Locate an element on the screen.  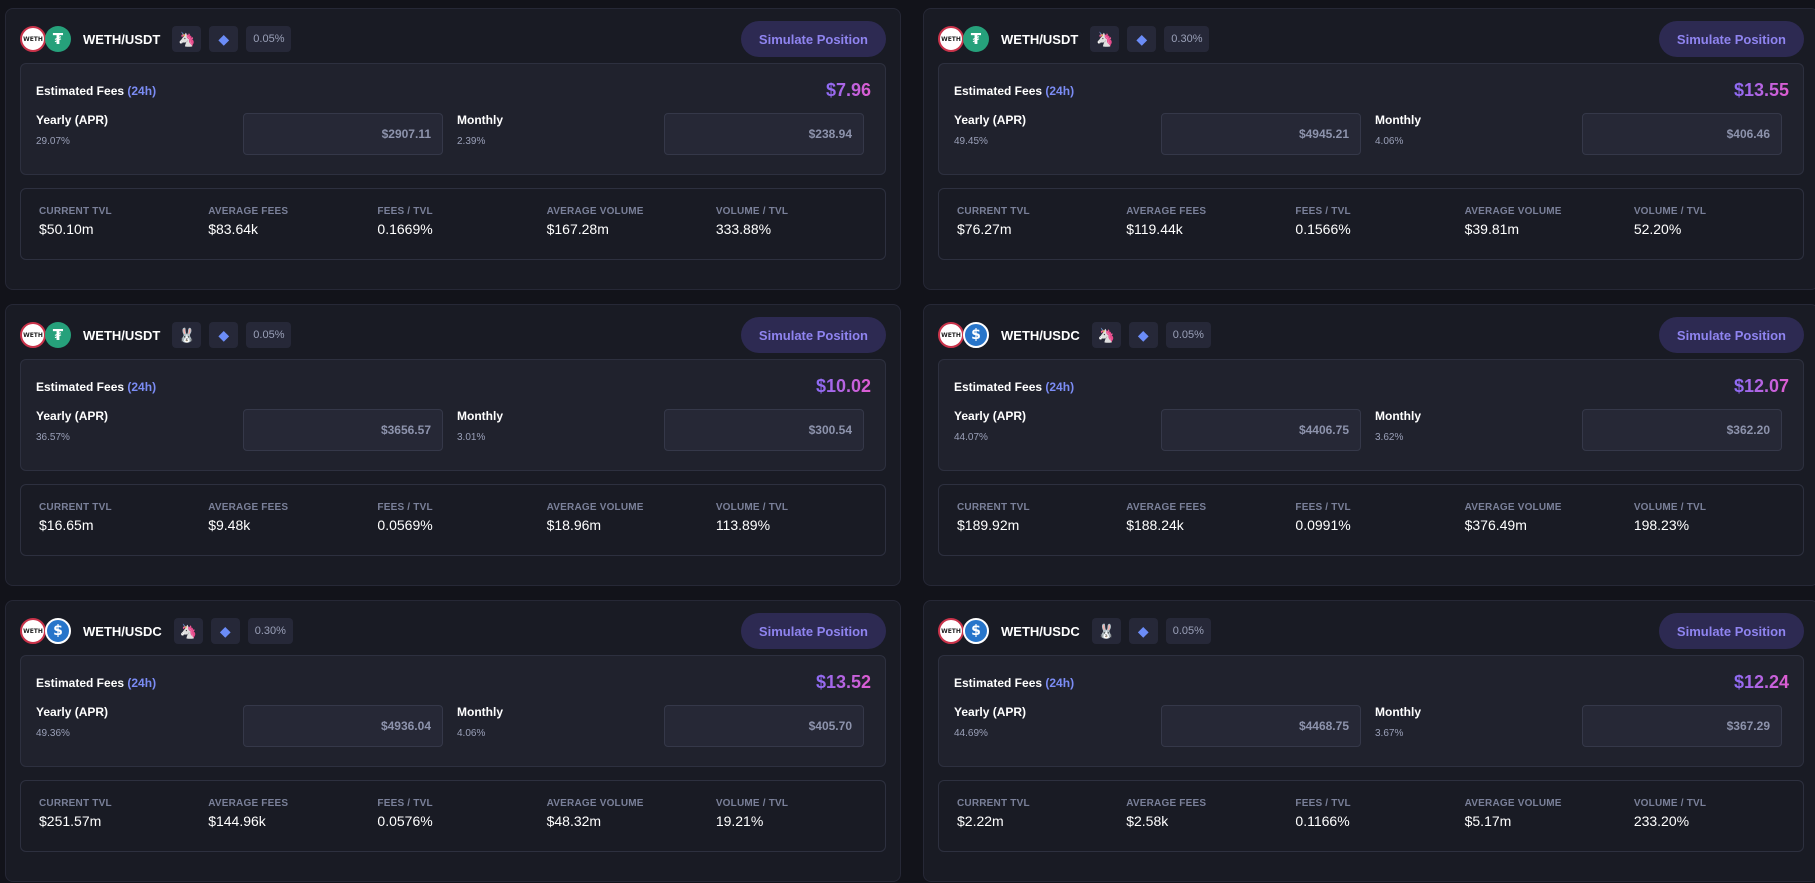
yearly-value-field: $4406.75 is located at coordinates (1261, 430).